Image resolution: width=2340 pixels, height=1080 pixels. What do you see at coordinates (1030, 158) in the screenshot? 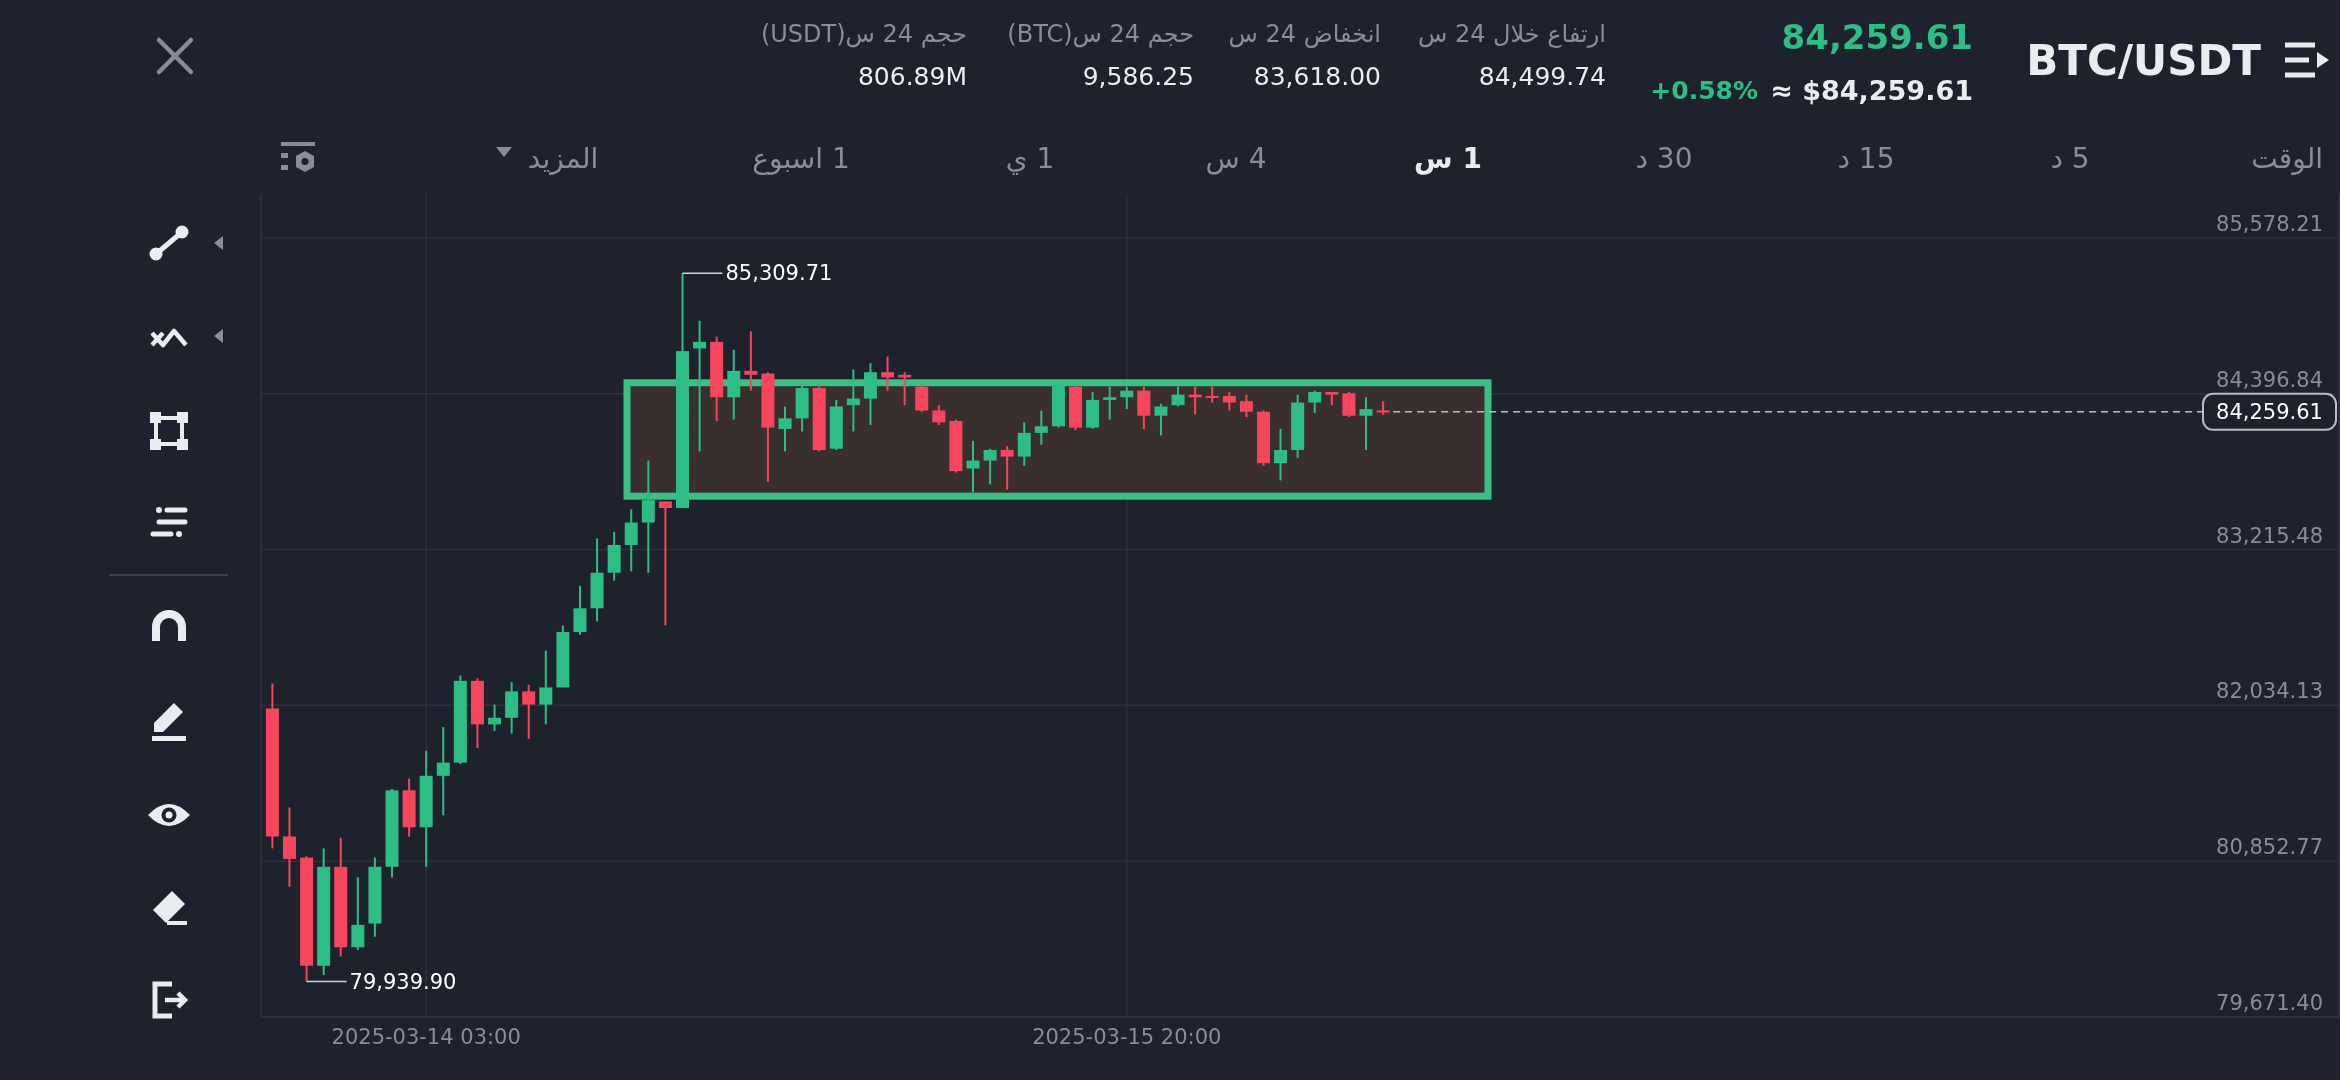
I see `text: 1 ي` at bounding box center [1030, 158].